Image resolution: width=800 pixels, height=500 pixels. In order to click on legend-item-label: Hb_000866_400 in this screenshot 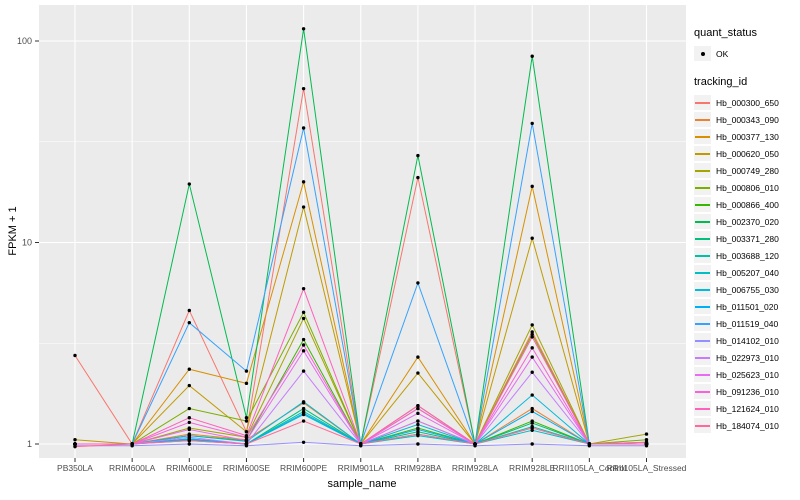, I will do `click(747, 204)`.